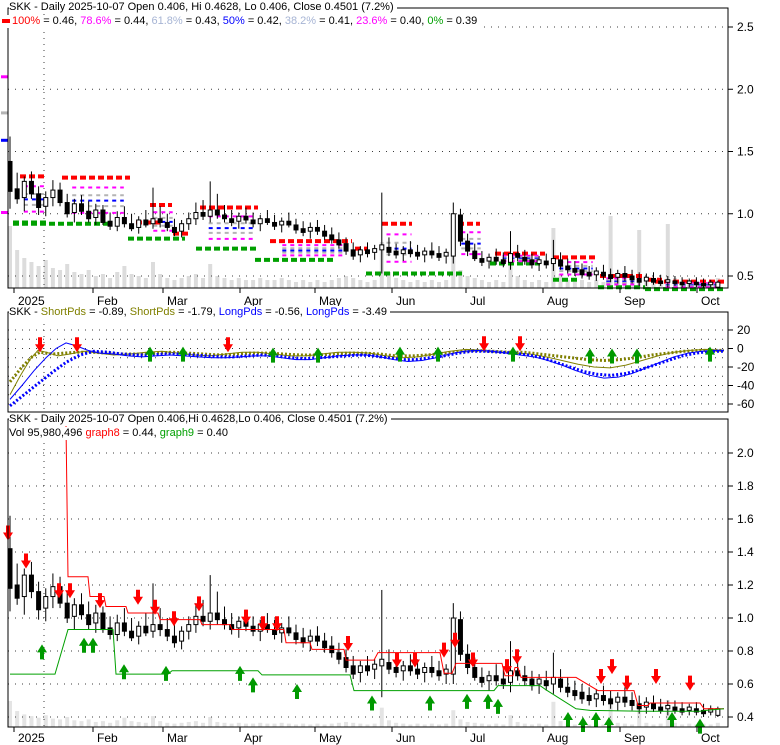 The width and height of the screenshot is (780, 745). Describe the element at coordinates (300, 21) in the screenshot. I see `fib-level-label-38.2%: 38.2%` at that location.